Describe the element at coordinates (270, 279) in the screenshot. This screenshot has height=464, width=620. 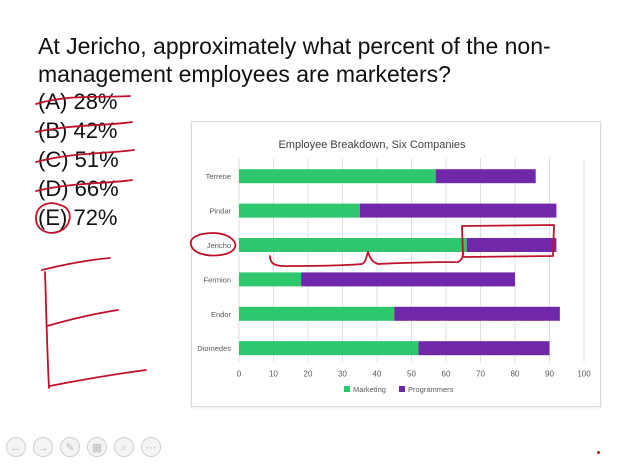
I see `bar-marketing-fermion` at that location.